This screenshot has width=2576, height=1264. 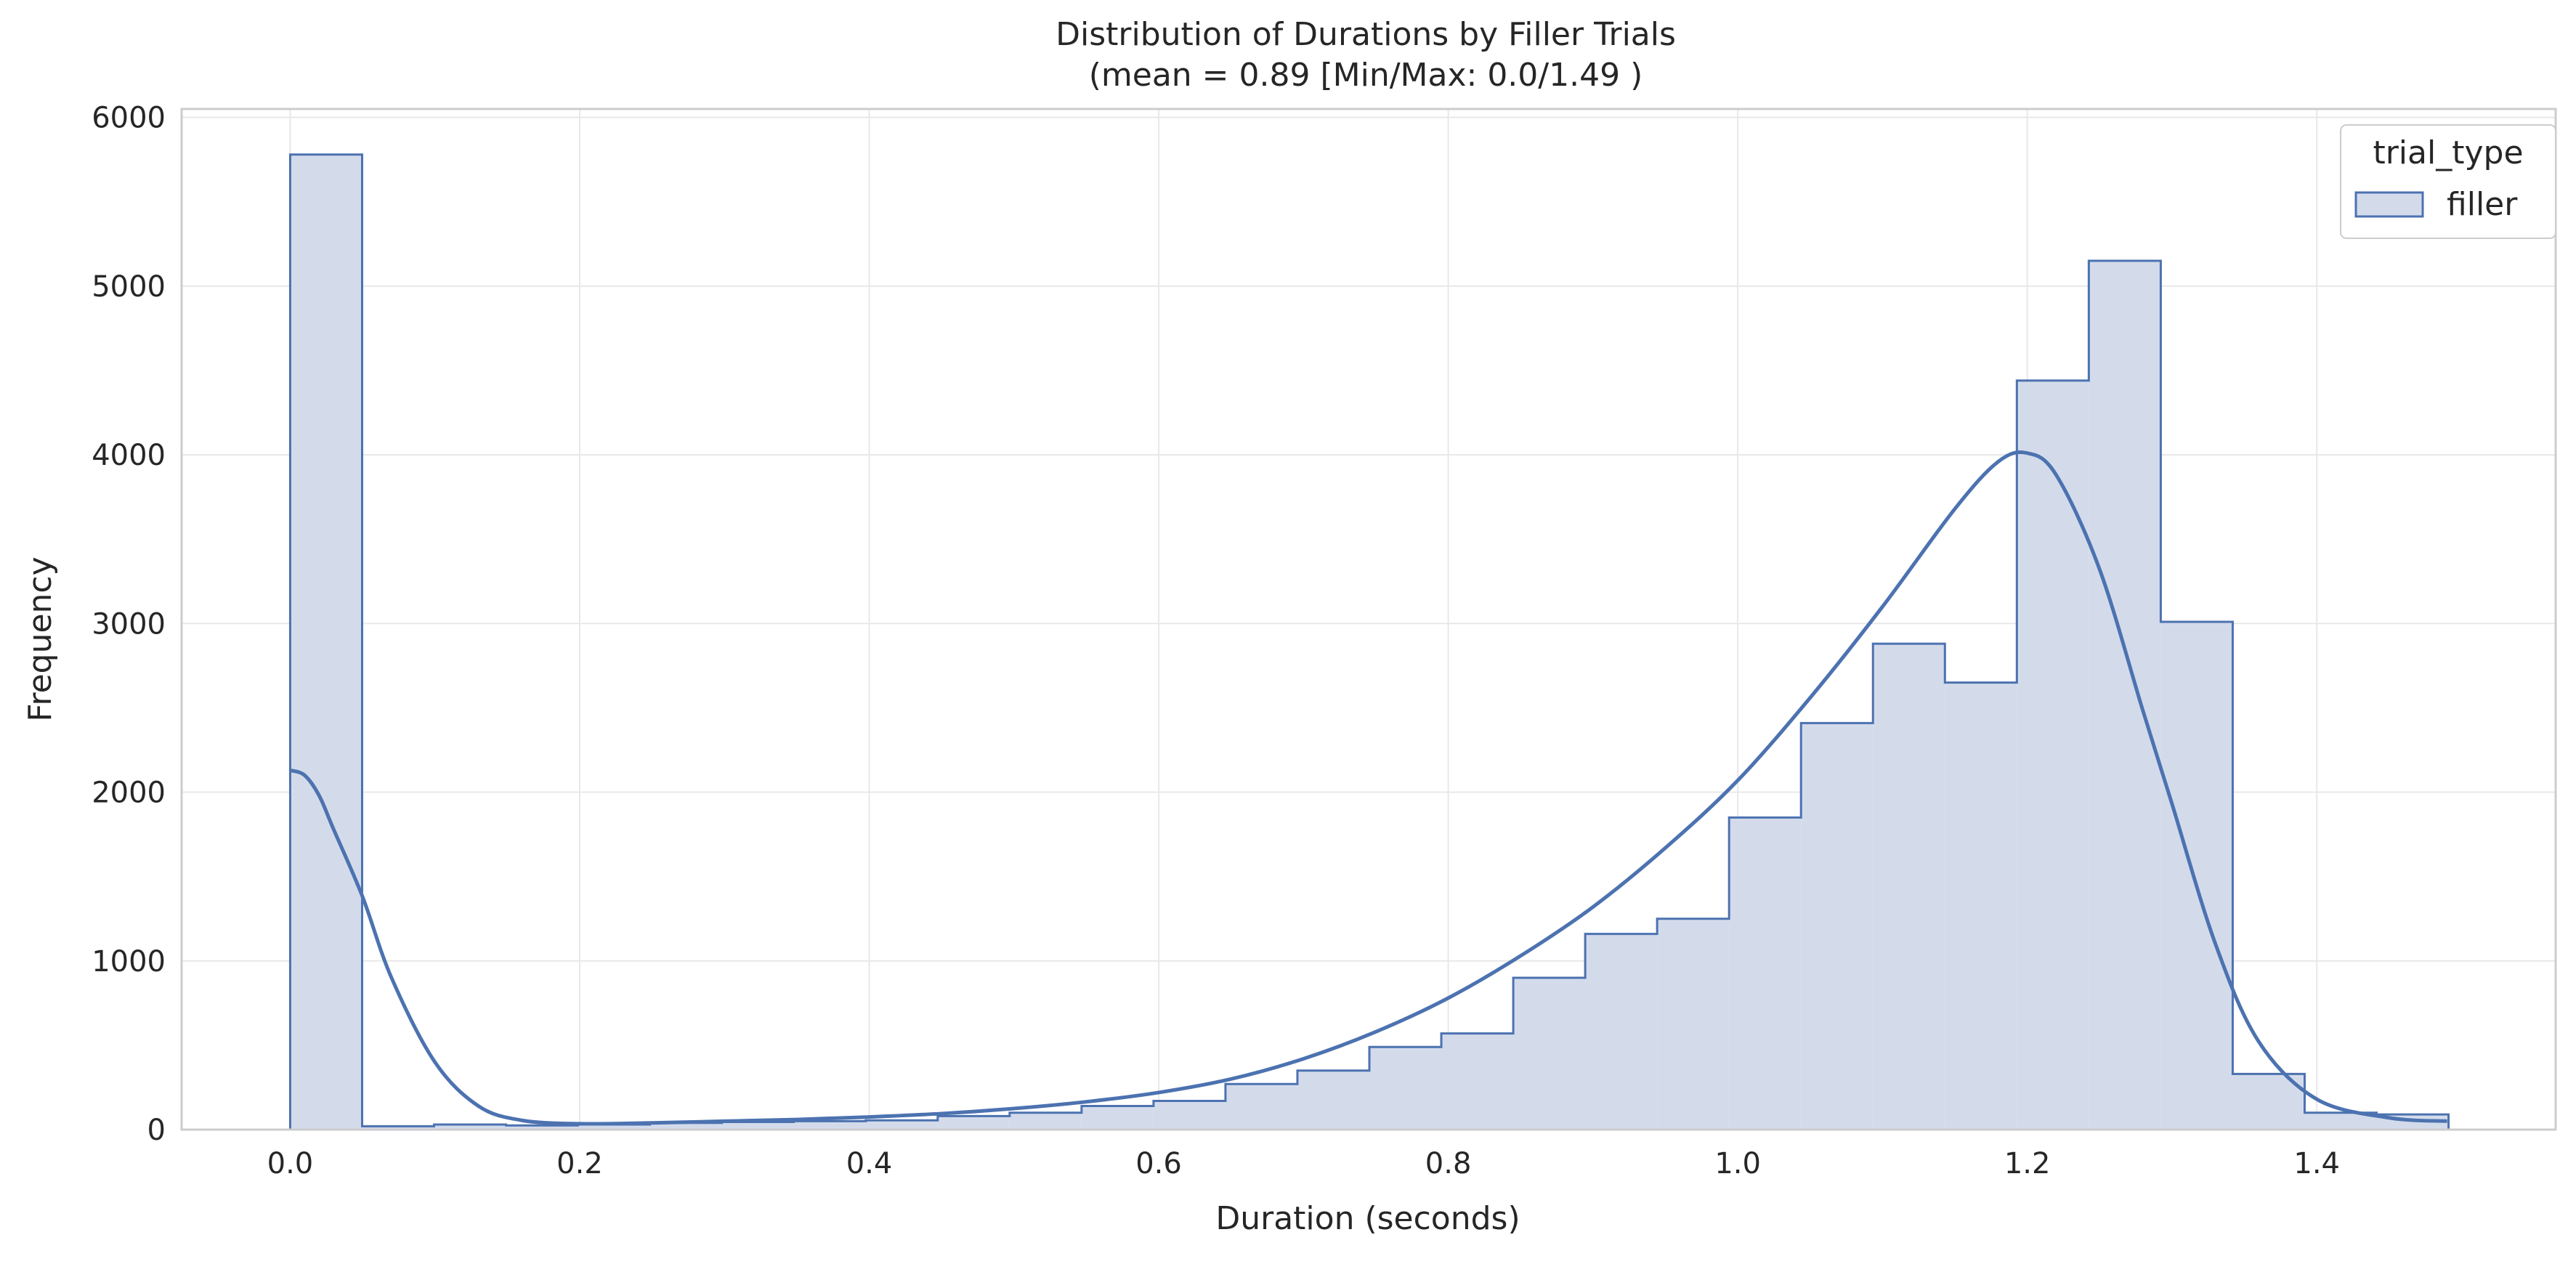 What do you see at coordinates (579, 1163) in the screenshot?
I see `x-tick-label: 0.2` at bounding box center [579, 1163].